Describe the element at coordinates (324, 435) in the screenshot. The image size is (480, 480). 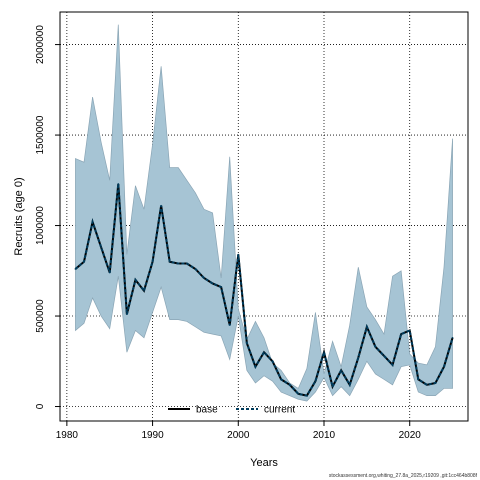
I see `x-tick-label-2010: 2010` at that location.